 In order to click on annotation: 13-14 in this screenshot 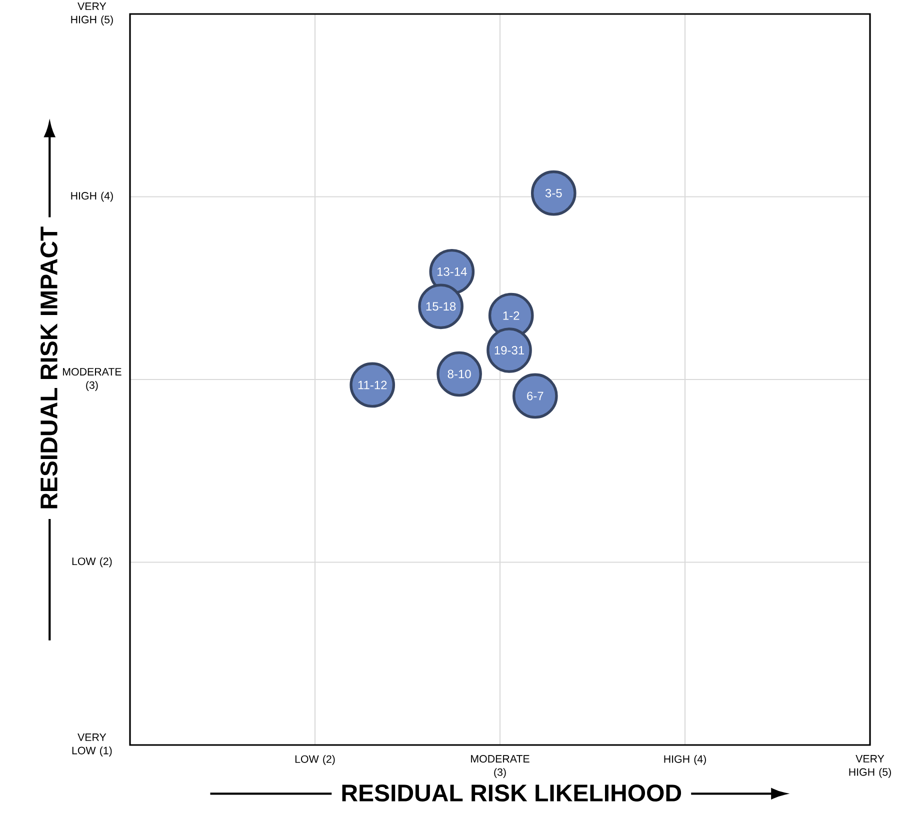, I will do `click(452, 271)`.